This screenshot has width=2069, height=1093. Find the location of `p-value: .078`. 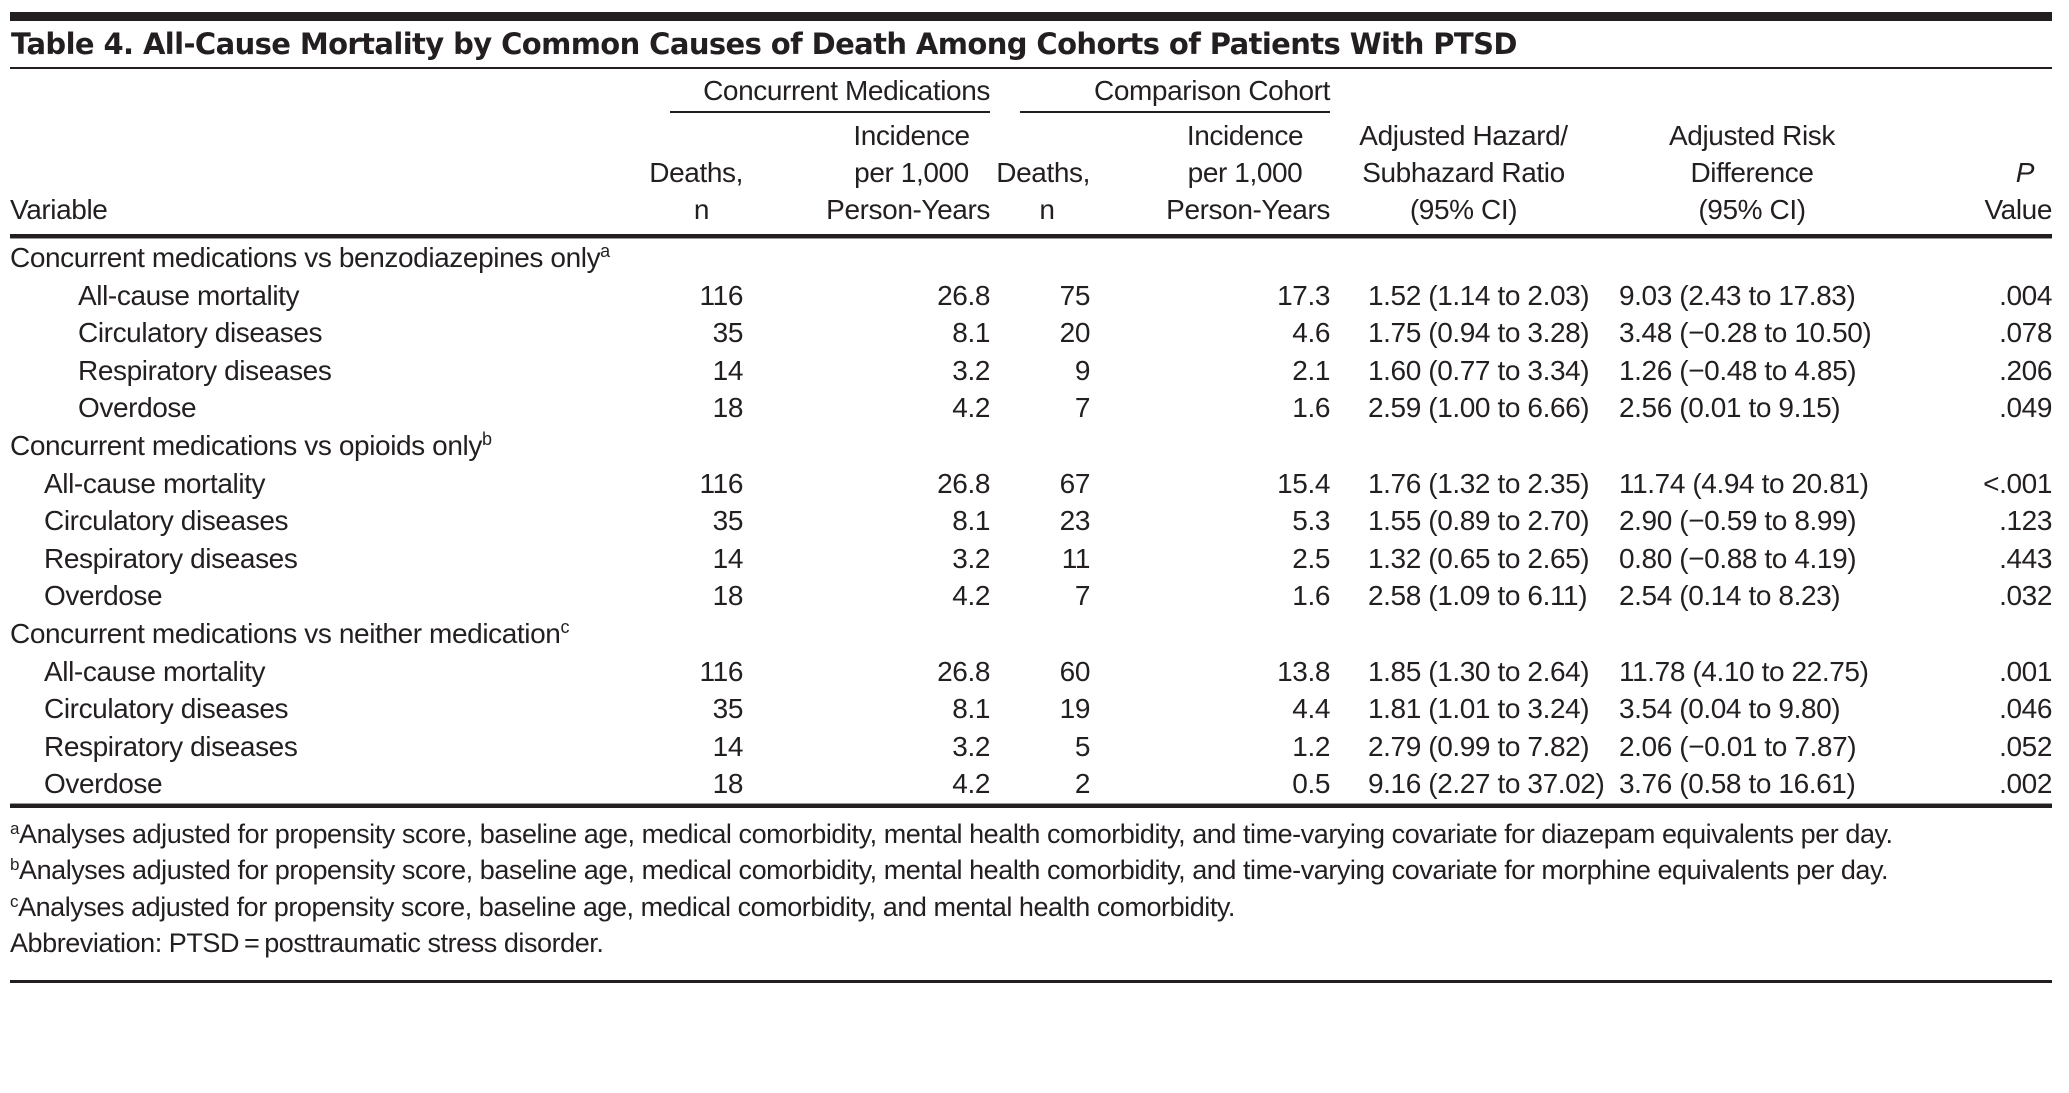

p-value: .078 is located at coordinates (2025, 333).